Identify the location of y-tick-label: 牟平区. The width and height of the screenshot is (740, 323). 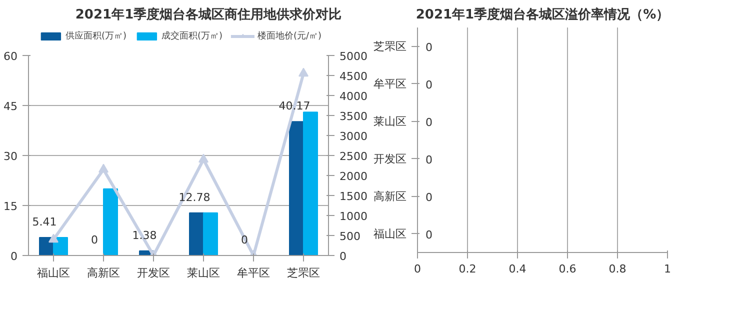
(390, 83).